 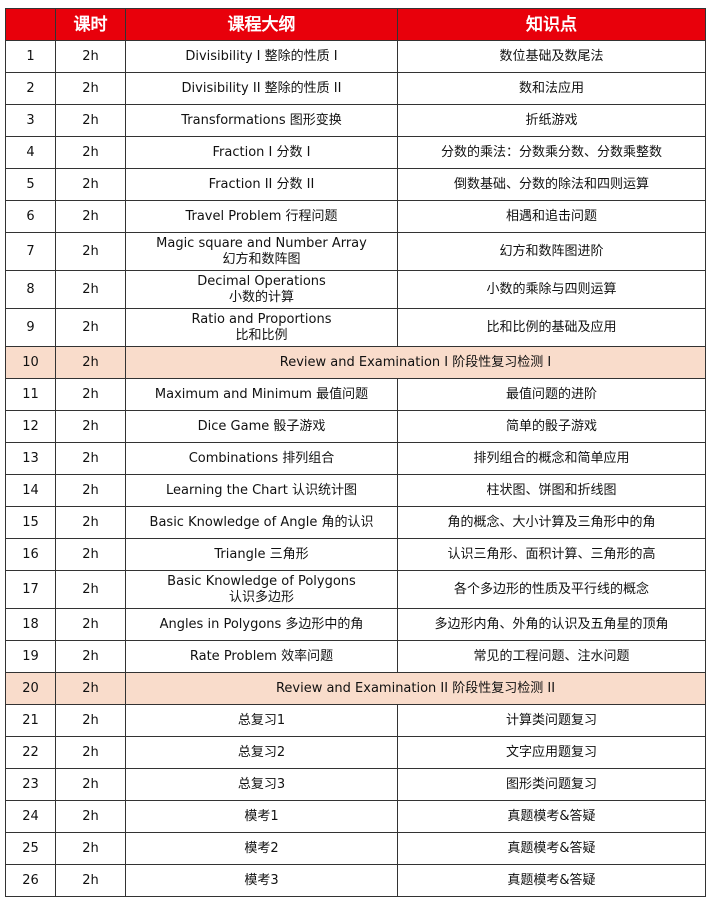 I want to click on lesson-outline: 模考1, so click(x=261, y=816).